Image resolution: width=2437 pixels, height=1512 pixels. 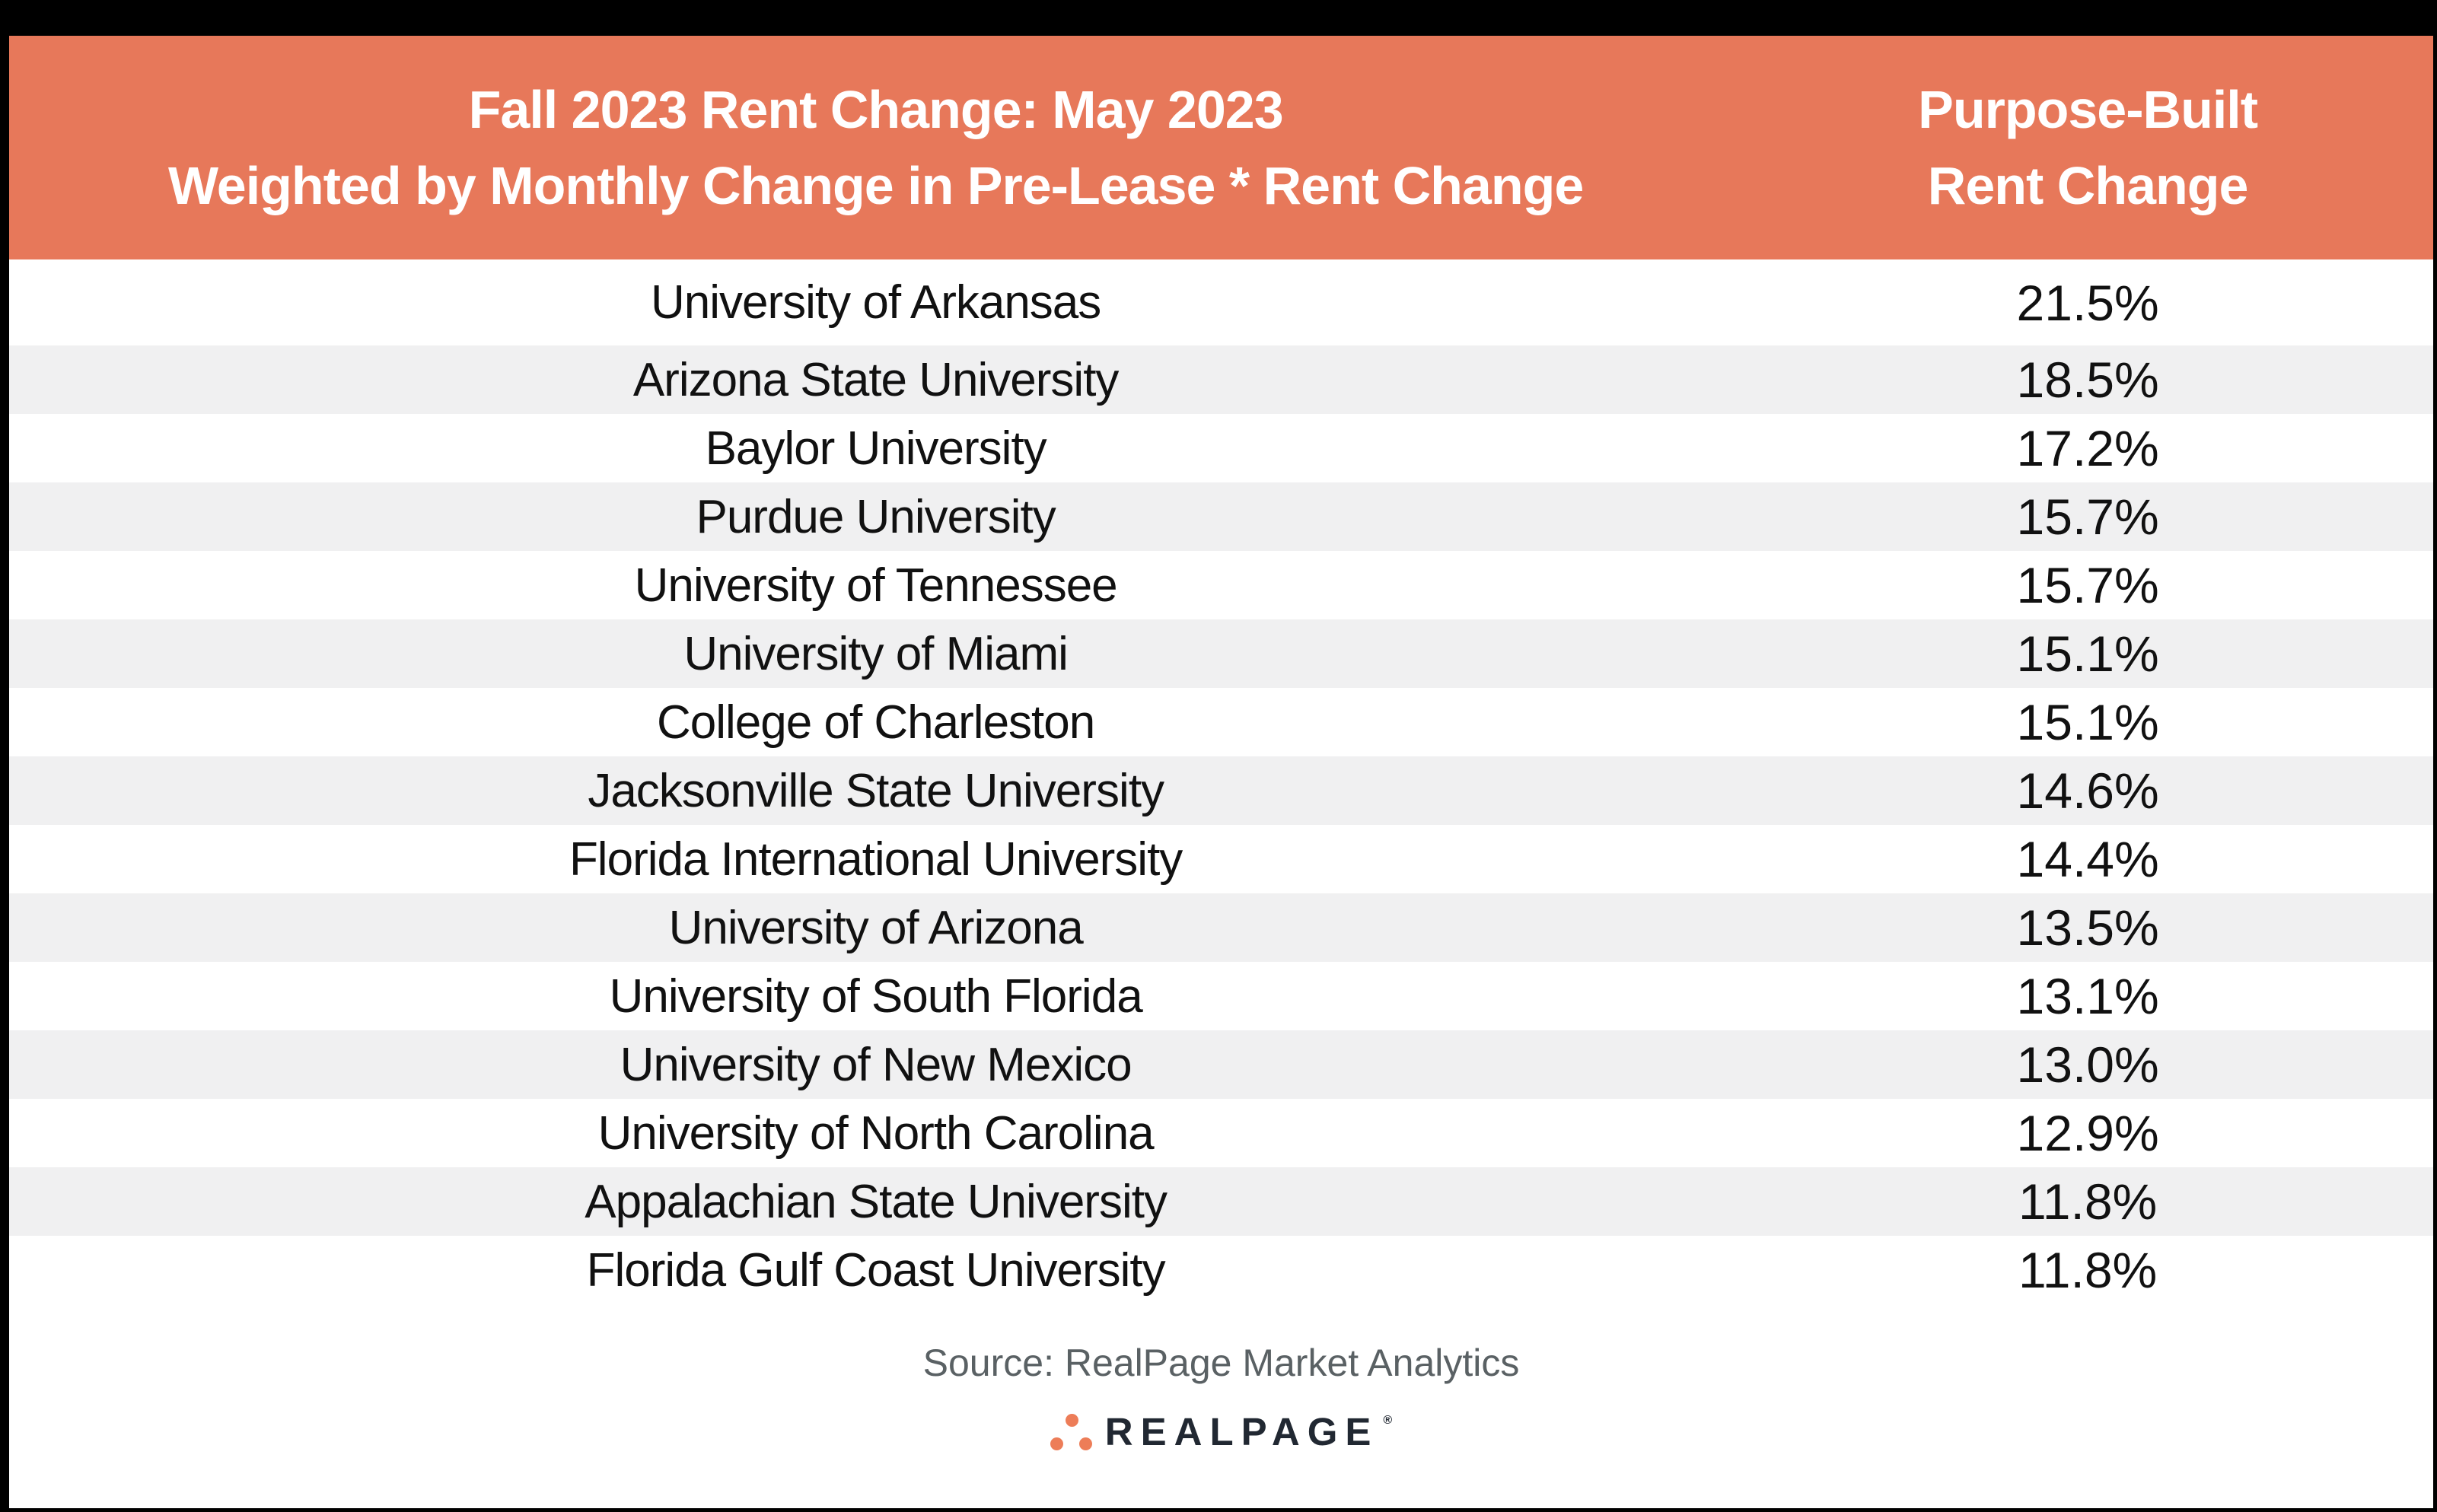 I want to click on university-name-cell: Appalachian State University, so click(x=876, y=1201).